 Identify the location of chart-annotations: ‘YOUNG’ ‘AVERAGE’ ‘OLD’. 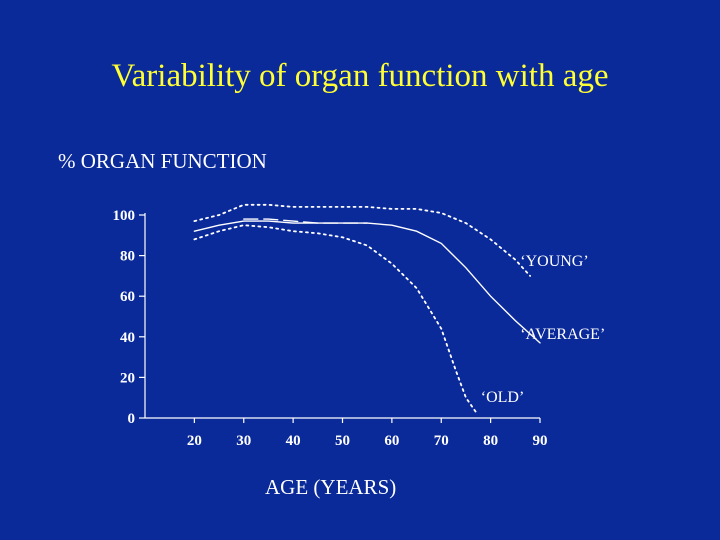
(543, 329).